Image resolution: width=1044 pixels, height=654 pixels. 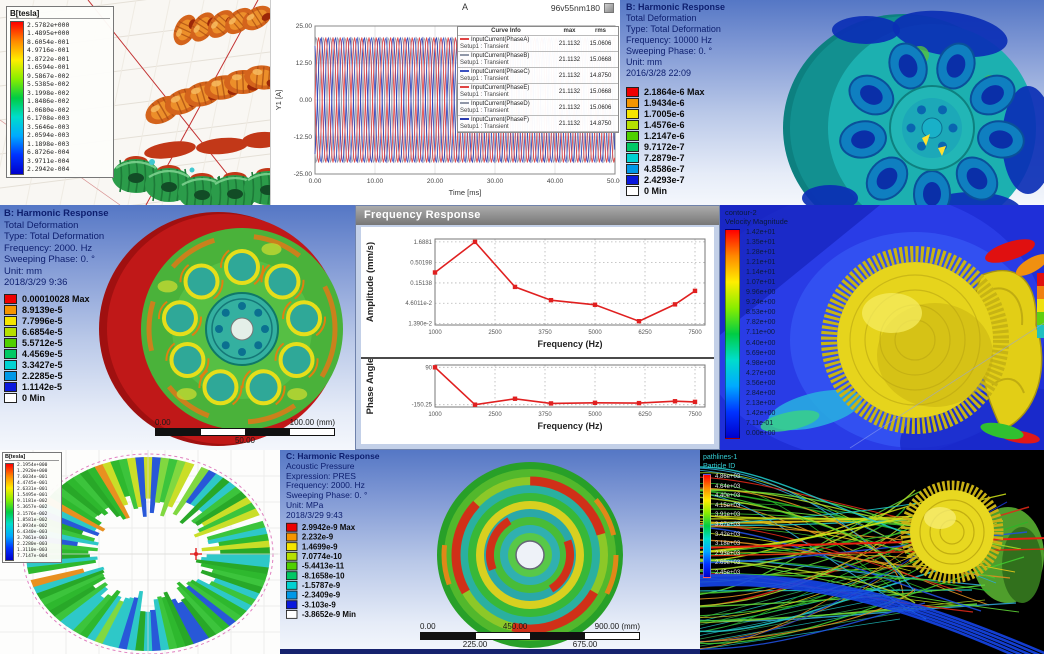 I want to click on svg-text: 1000, so click(x=435, y=415).